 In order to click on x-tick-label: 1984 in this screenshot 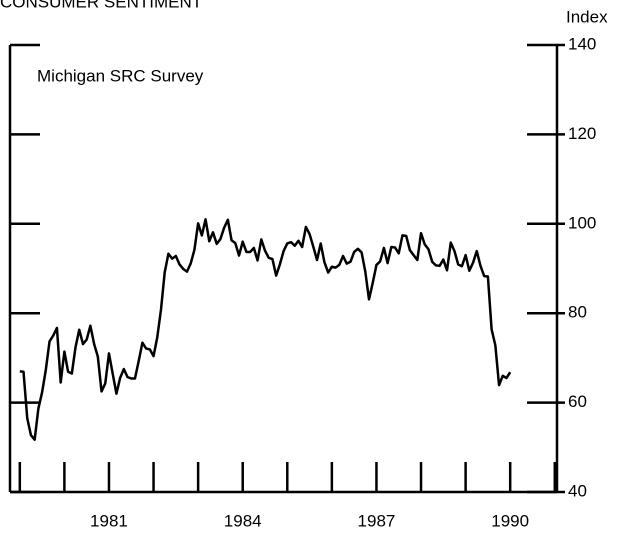, I will do `click(243, 520)`.